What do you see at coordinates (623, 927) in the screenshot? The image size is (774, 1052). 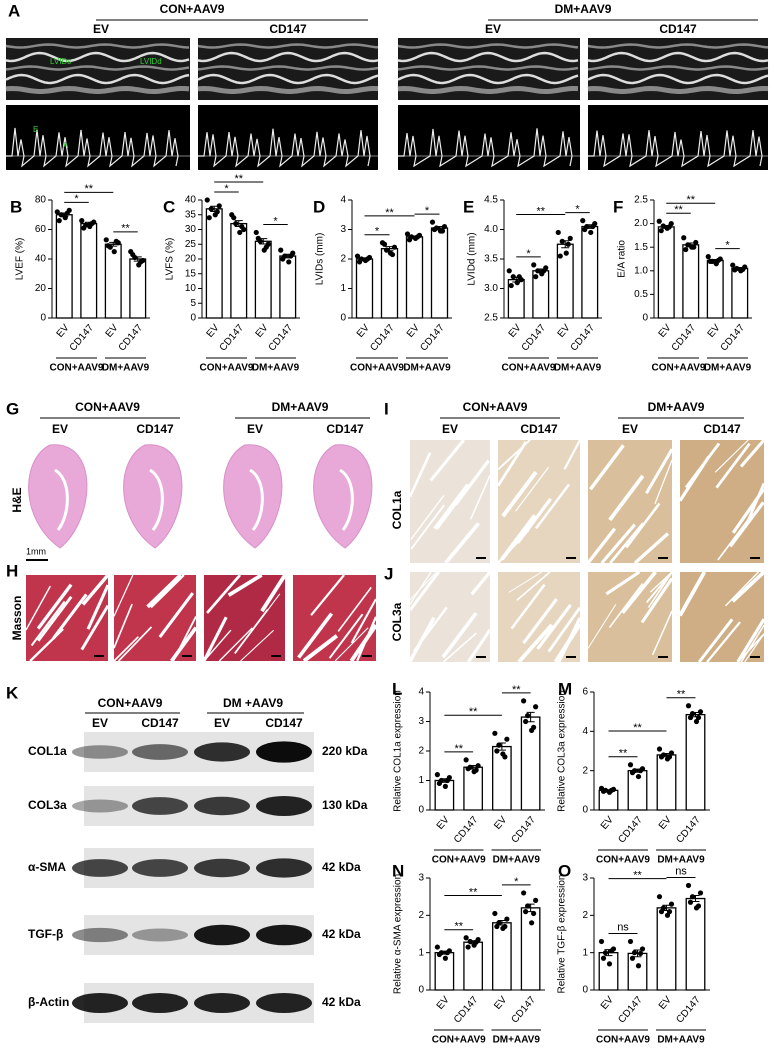 I see `significance-label: ns` at bounding box center [623, 927].